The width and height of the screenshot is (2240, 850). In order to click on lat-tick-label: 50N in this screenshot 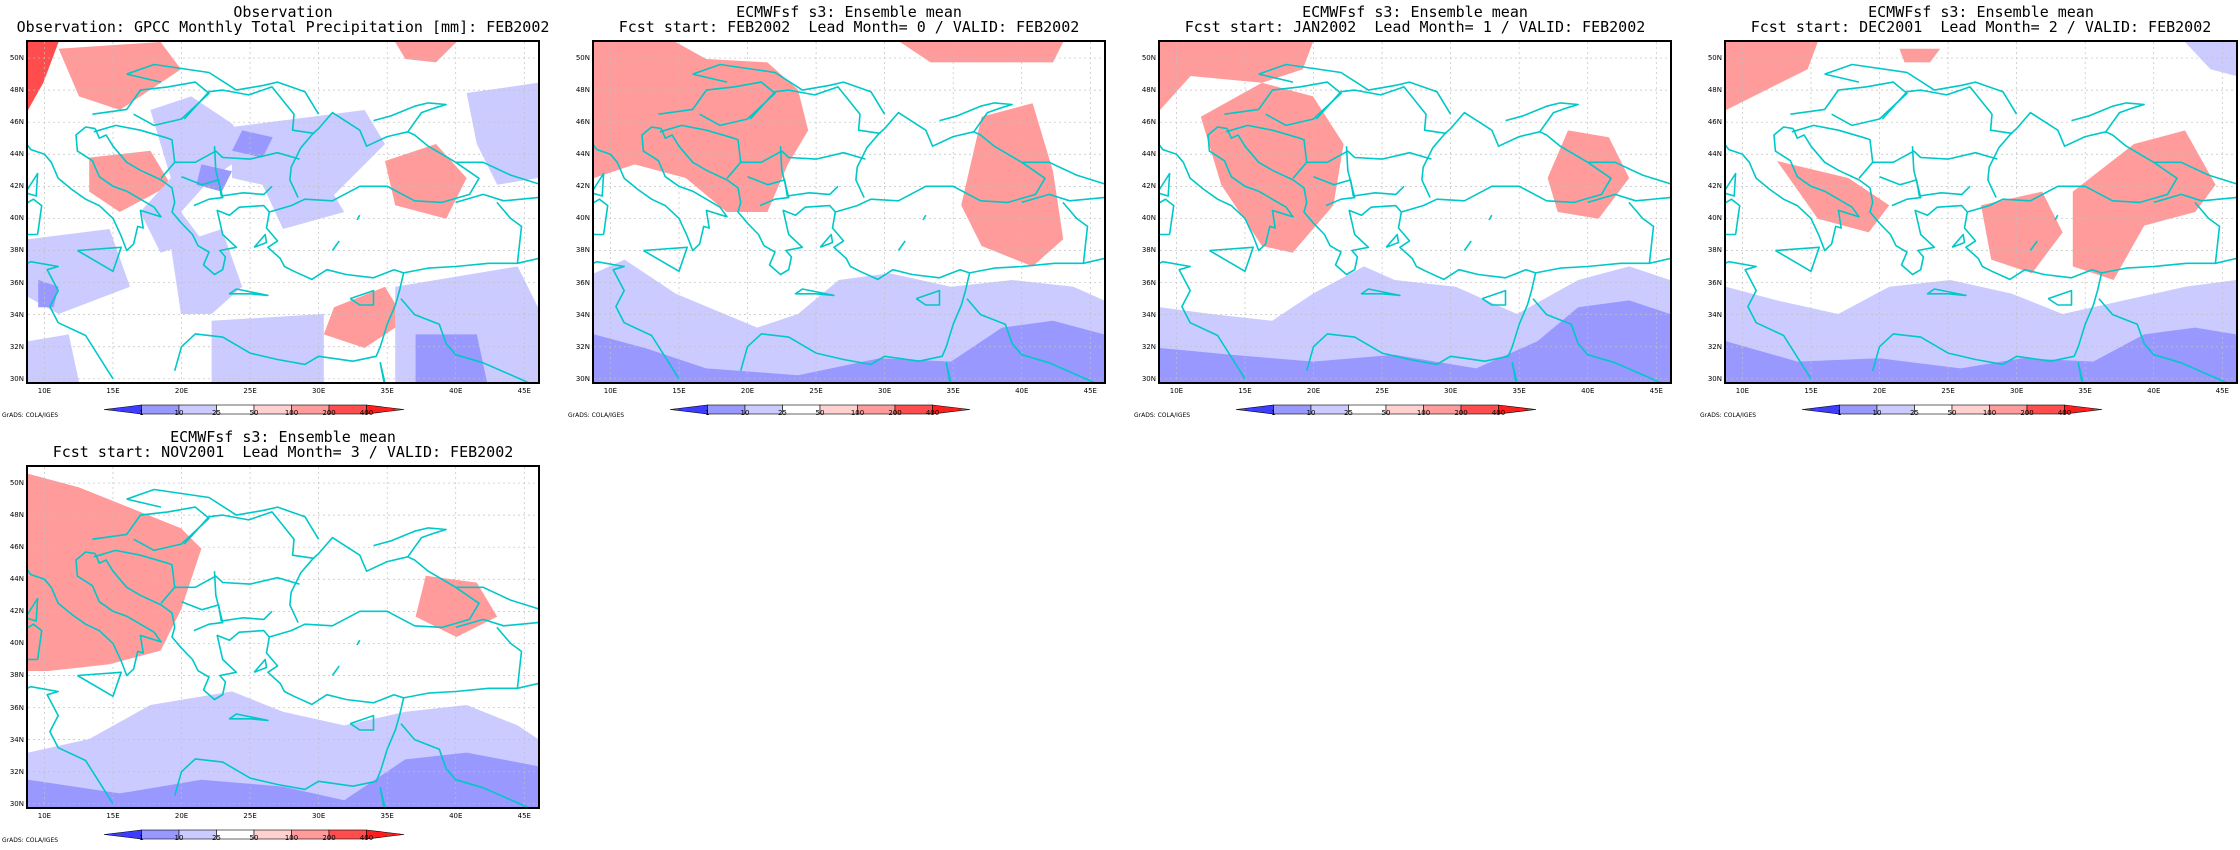, I will do `click(582, 58)`.